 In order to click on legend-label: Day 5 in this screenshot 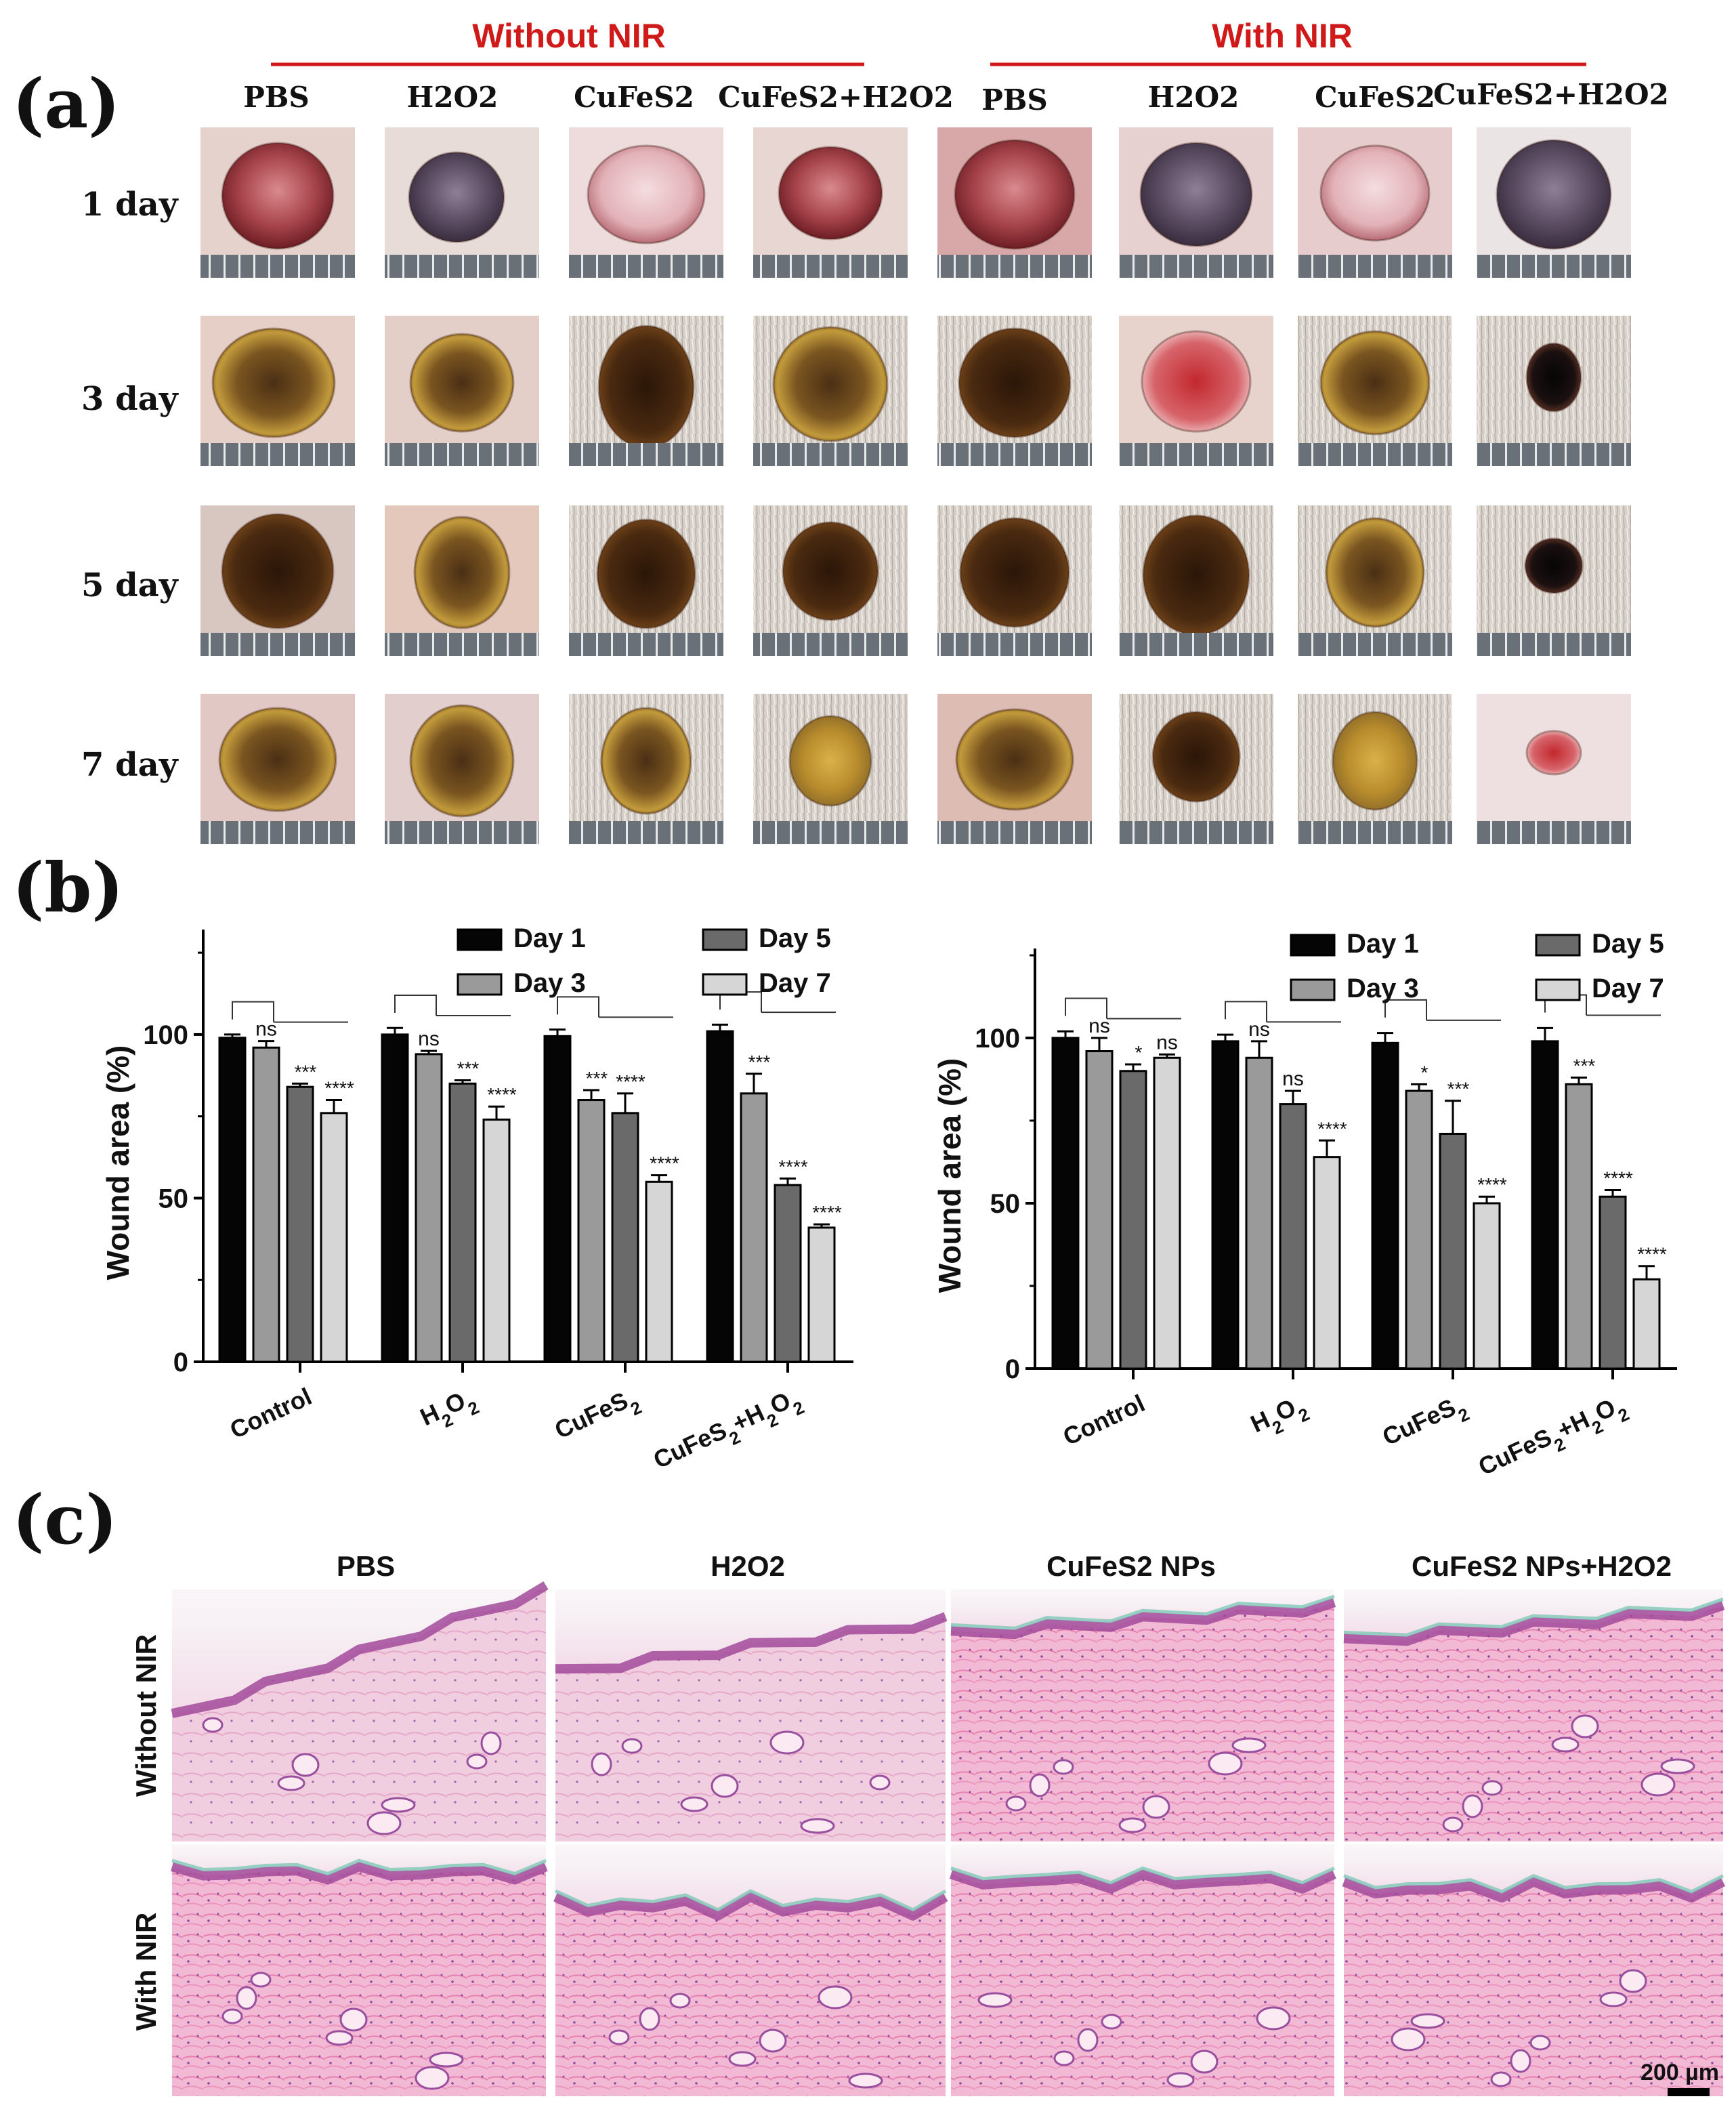, I will do `click(795, 938)`.